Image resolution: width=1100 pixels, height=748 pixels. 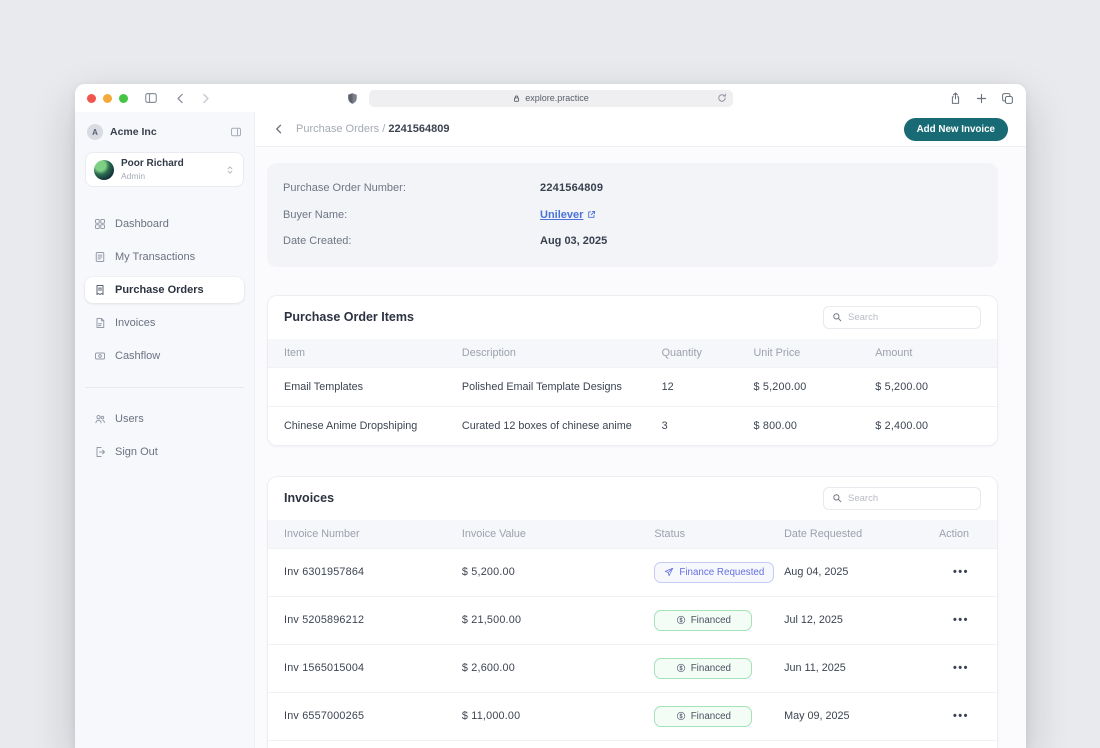 What do you see at coordinates (100, 452) in the screenshot?
I see `sign-out-icon` at bounding box center [100, 452].